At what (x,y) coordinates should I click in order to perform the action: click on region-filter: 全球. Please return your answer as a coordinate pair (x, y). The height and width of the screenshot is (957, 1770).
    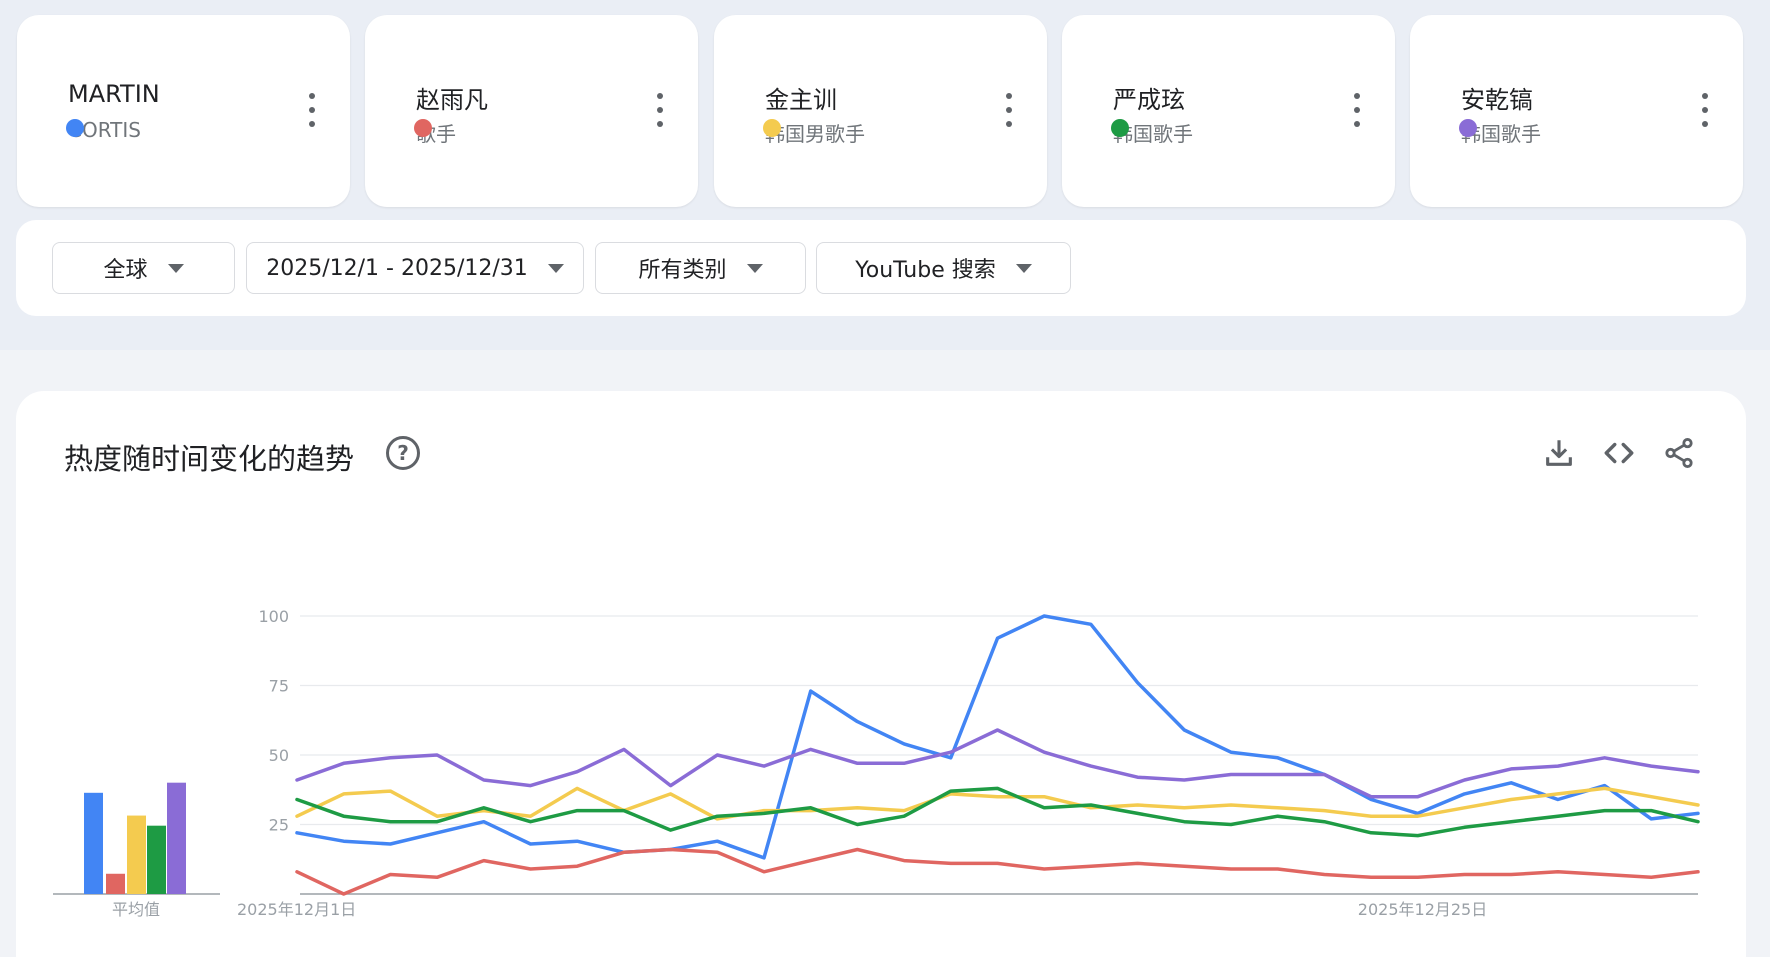
    Looking at the image, I should click on (143, 268).